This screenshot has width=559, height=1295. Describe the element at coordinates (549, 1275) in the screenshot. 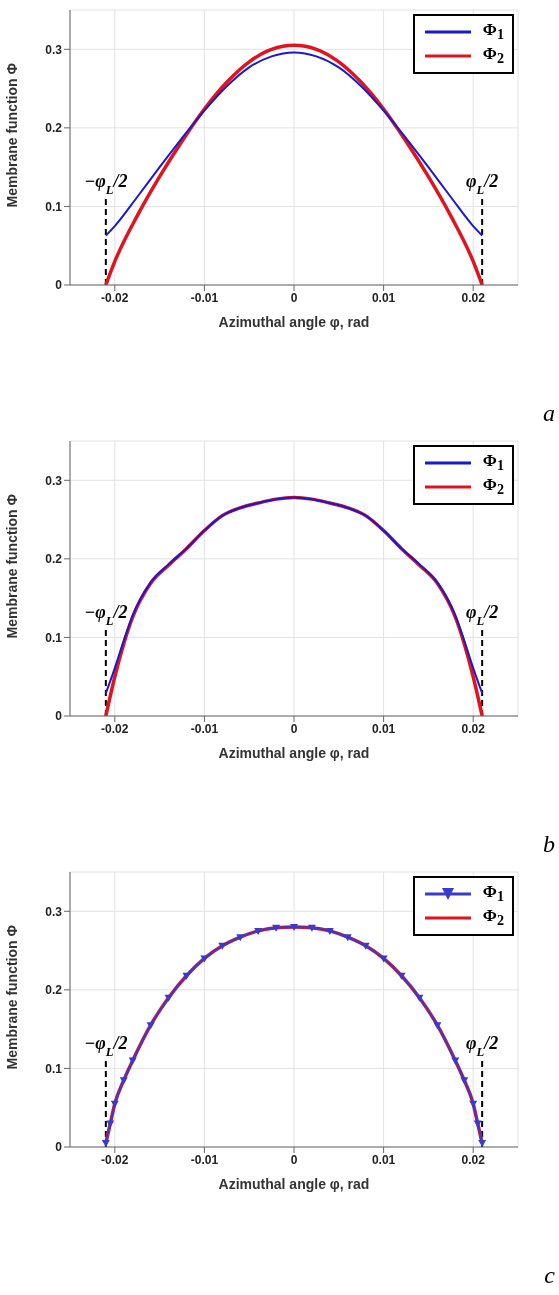

I see `text: c` at that location.